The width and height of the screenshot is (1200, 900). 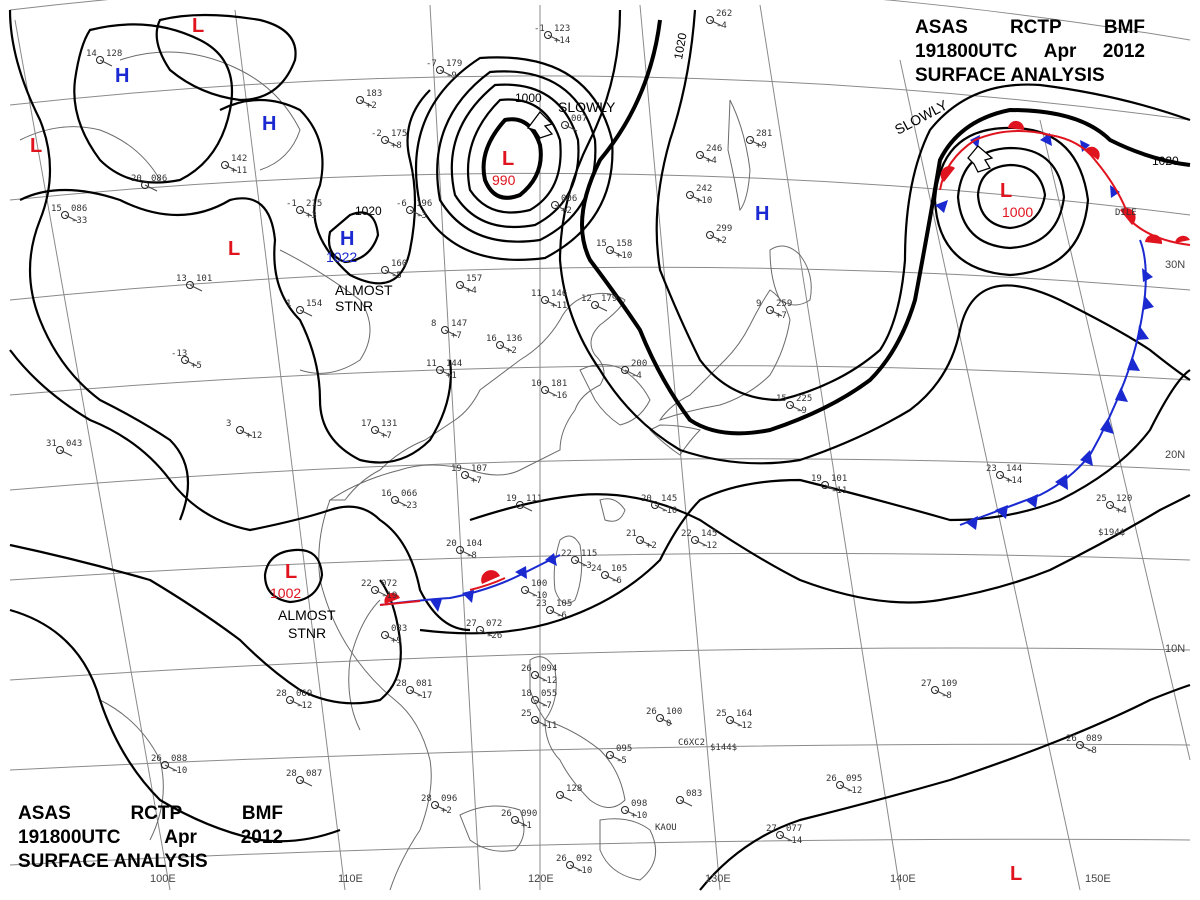 What do you see at coordinates (589, 554) in the screenshot?
I see `station-pressure: 115` at bounding box center [589, 554].